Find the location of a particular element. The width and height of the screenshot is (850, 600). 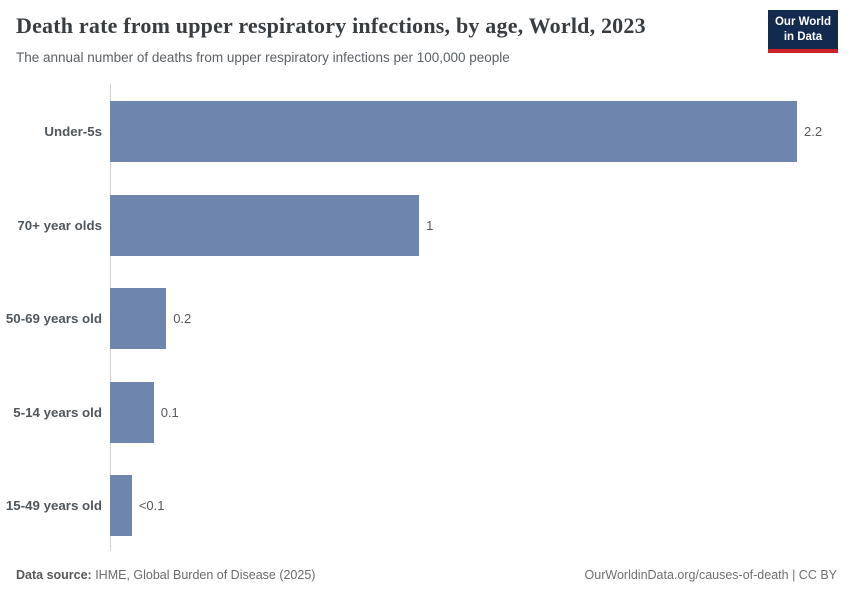

value-label: 1 is located at coordinates (430, 225).